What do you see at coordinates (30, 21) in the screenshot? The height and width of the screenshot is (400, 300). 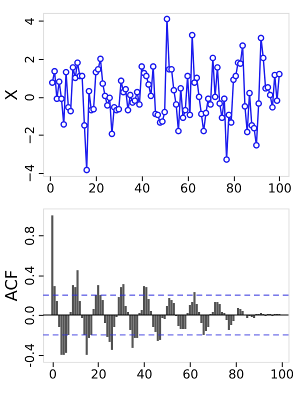 I see `y-tick-label: 4` at bounding box center [30, 21].